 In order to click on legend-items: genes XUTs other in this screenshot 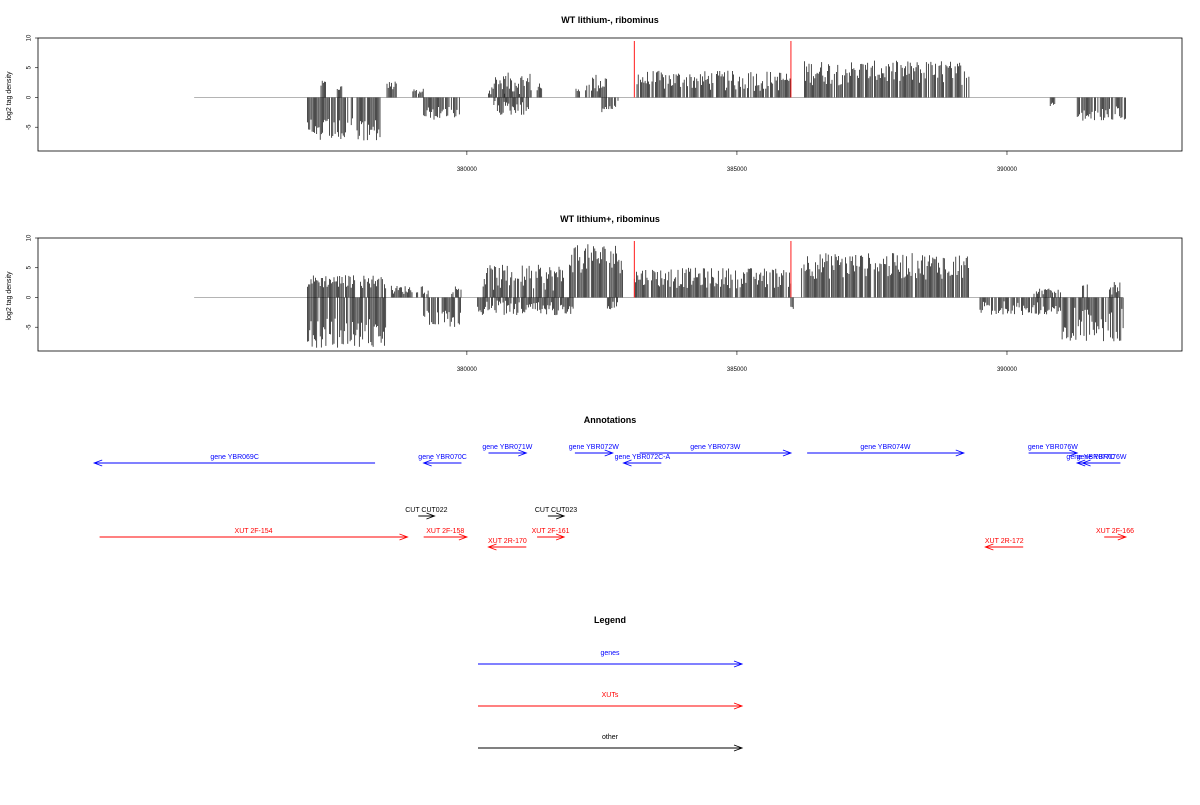, I will do `click(611, 701)`.